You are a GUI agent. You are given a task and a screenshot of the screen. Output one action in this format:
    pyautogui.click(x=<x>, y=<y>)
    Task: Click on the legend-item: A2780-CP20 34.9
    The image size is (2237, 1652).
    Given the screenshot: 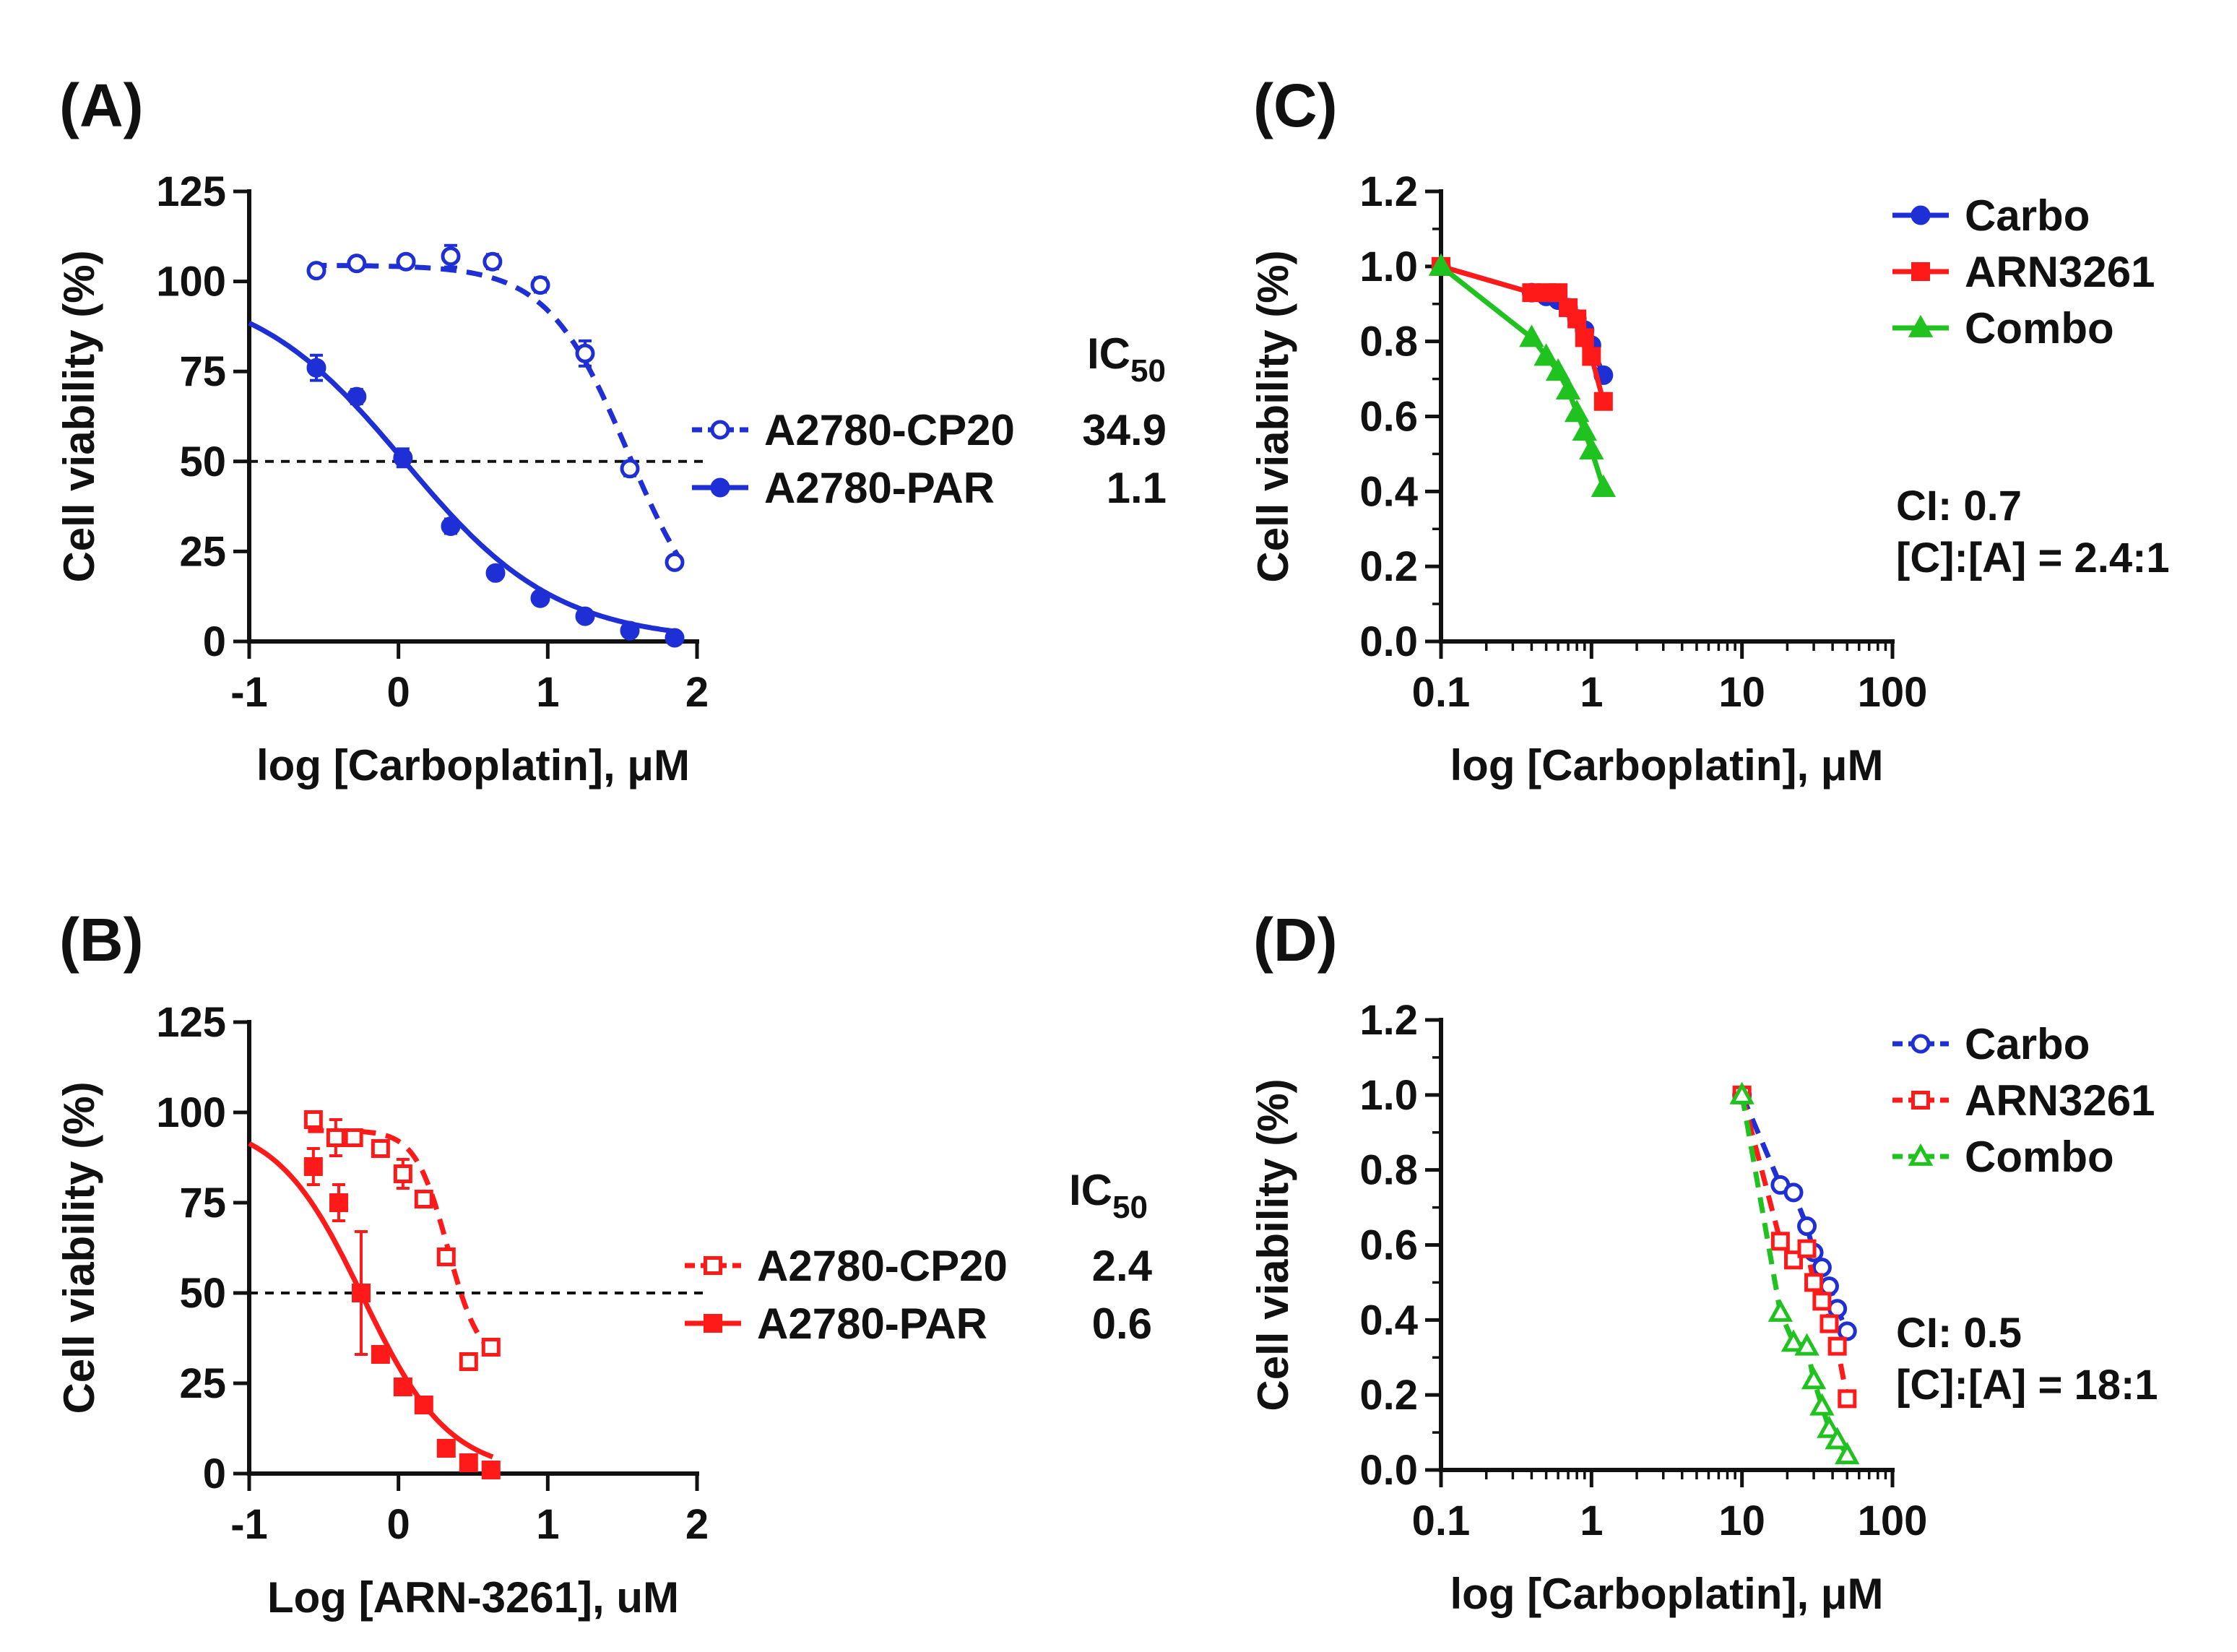 What is the action you would take?
    pyautogui.click(x=930, y=430)
    